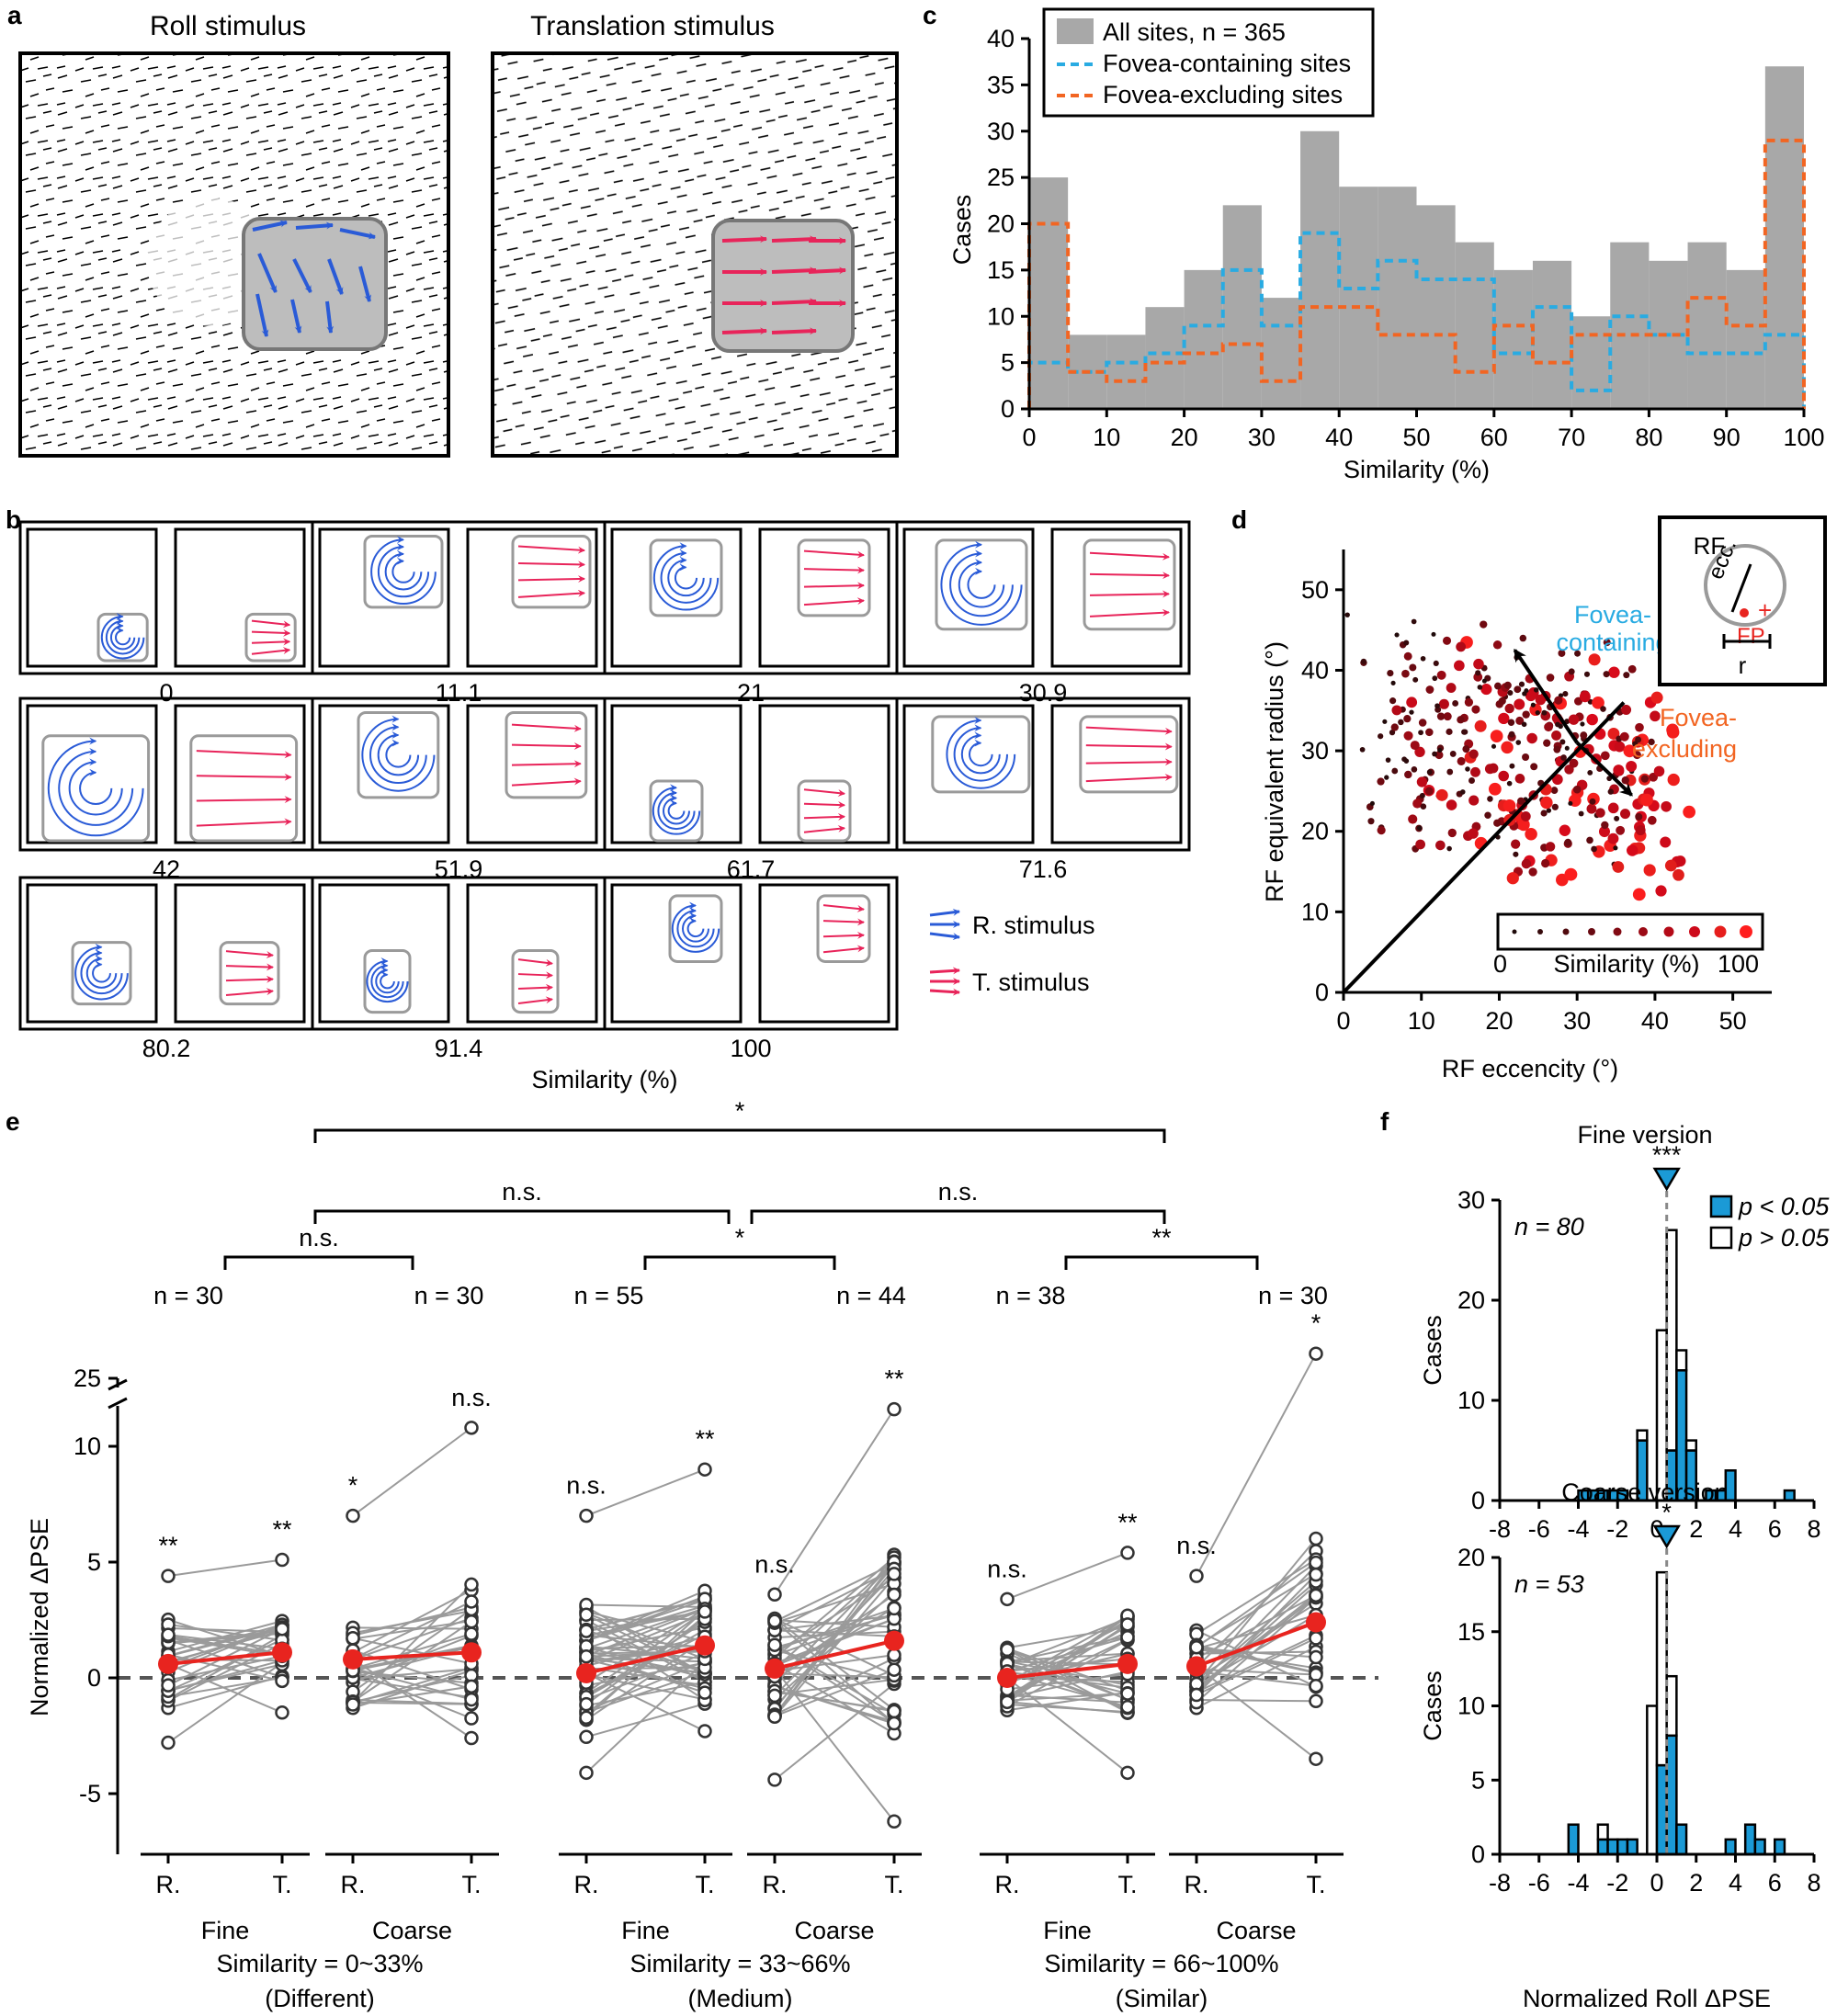  I want to click on group-n-label: n = 38, so click(1031, 1295).